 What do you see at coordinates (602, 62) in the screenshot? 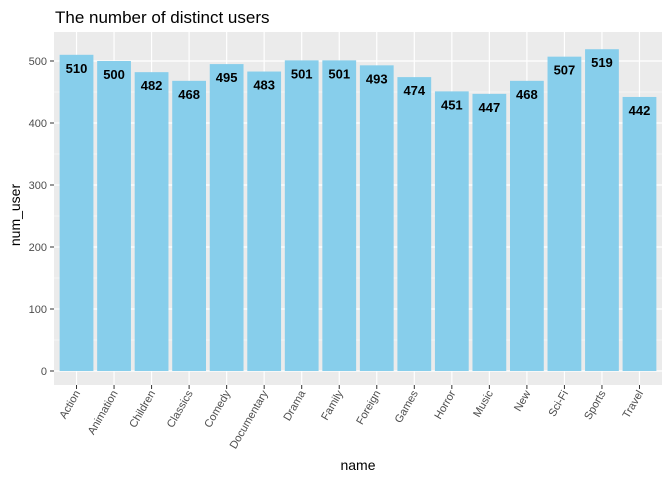
I see `bar-value-label: 519` at bounding box center [602, 62].